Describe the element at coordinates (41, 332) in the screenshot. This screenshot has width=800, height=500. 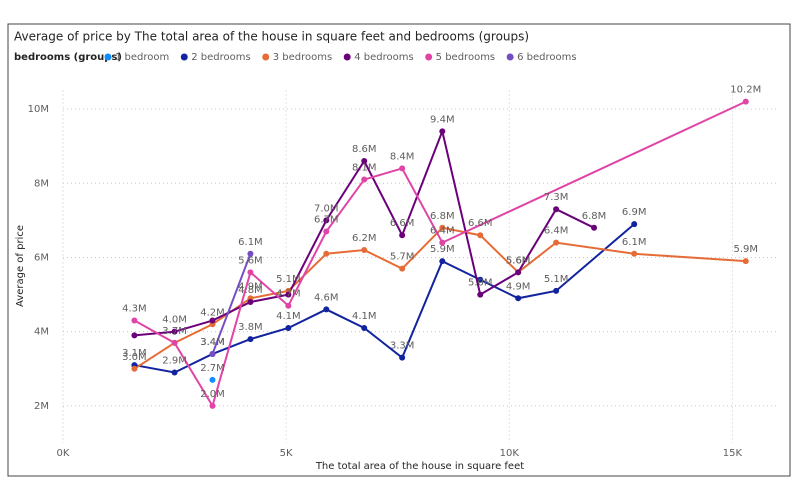
I see `y-tick-label: 4M` at that location.